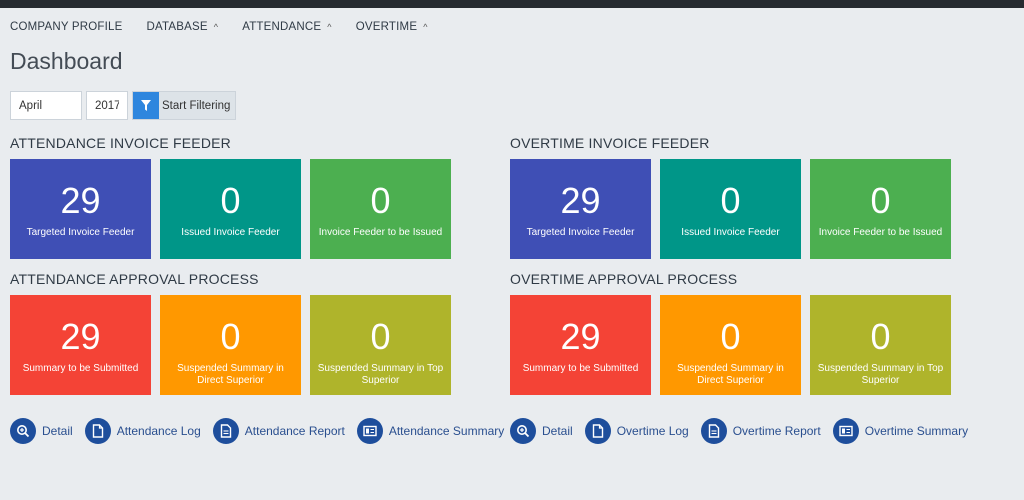  I want to click on section-title: OVERTIME APPROVAL PROCESS, so click(624, 279).